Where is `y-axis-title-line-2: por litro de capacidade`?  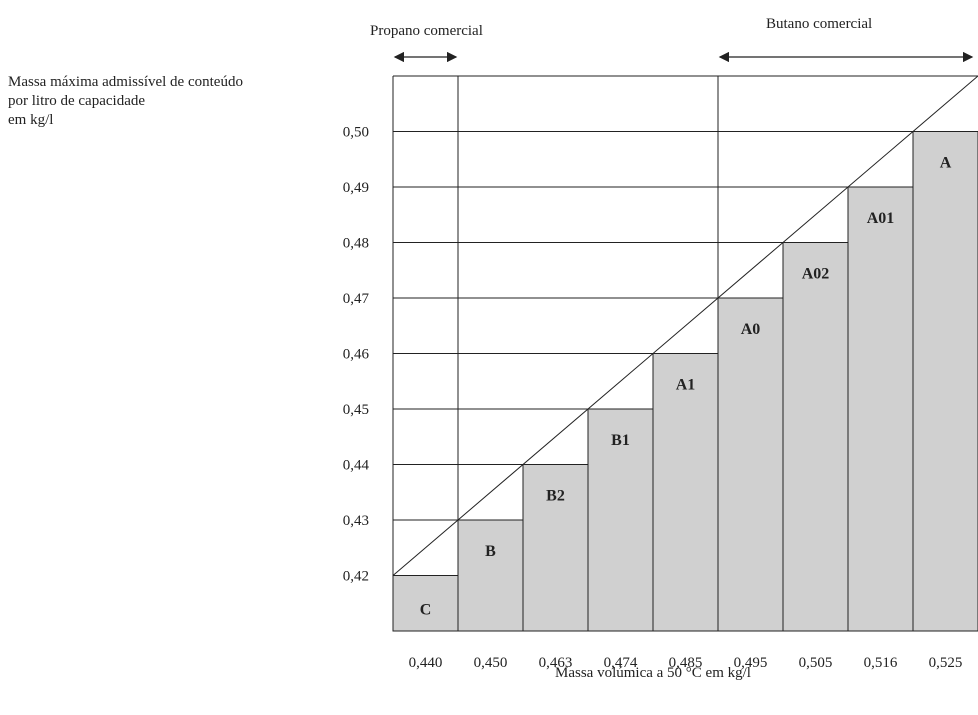
y-axis-title-line-2: por litro de capacidade is located at coordinates (77, 101).